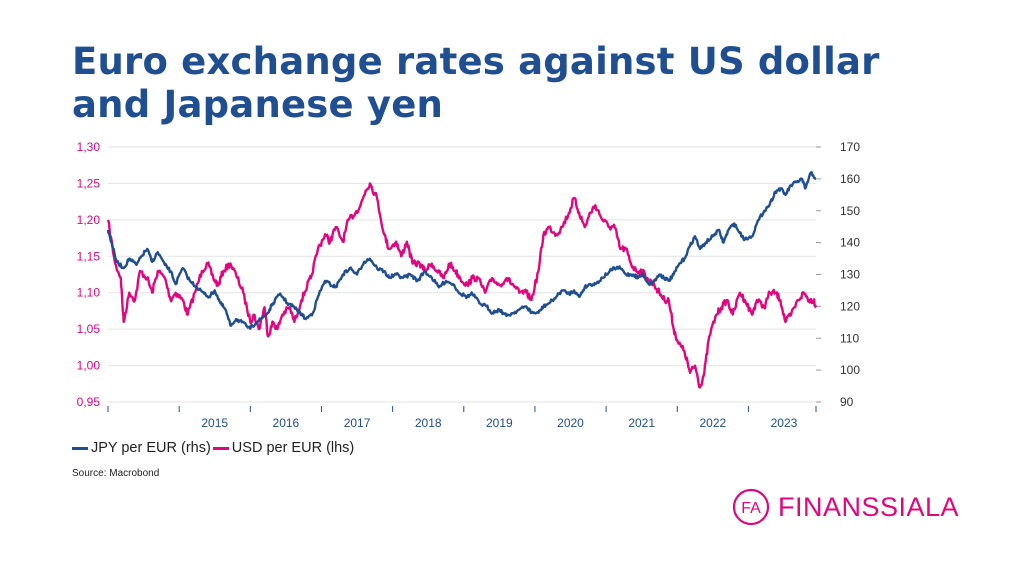 This screenshot has width=1024, height=576. What do you see at coordinates (641, 423) in the screenshot?
I see `x-tick-label: 2021` at bounding box center [641, 423].